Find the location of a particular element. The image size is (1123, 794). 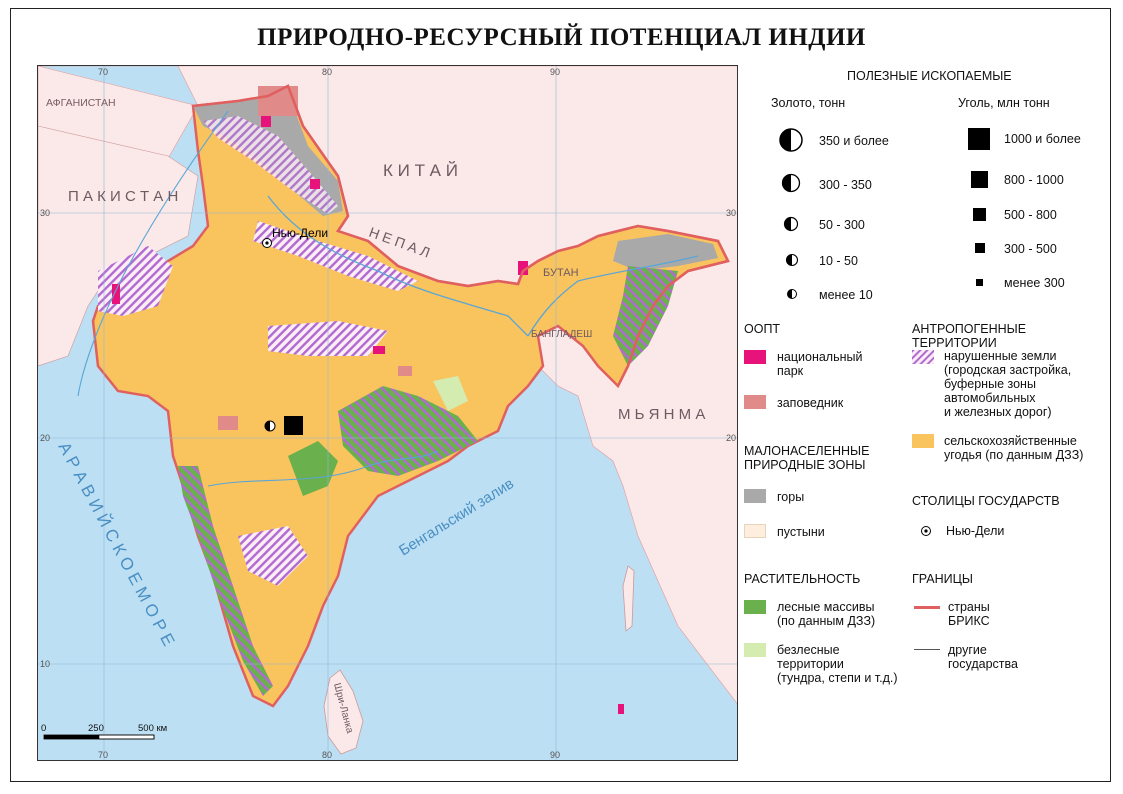

coal-800-icon is located at coordinates (979, 179).